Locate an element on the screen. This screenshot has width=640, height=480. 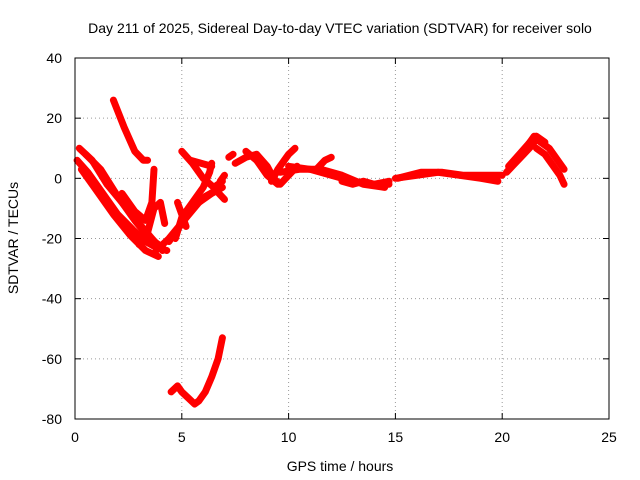
y-tick-label: 20 is located at coordinates (54, 118).